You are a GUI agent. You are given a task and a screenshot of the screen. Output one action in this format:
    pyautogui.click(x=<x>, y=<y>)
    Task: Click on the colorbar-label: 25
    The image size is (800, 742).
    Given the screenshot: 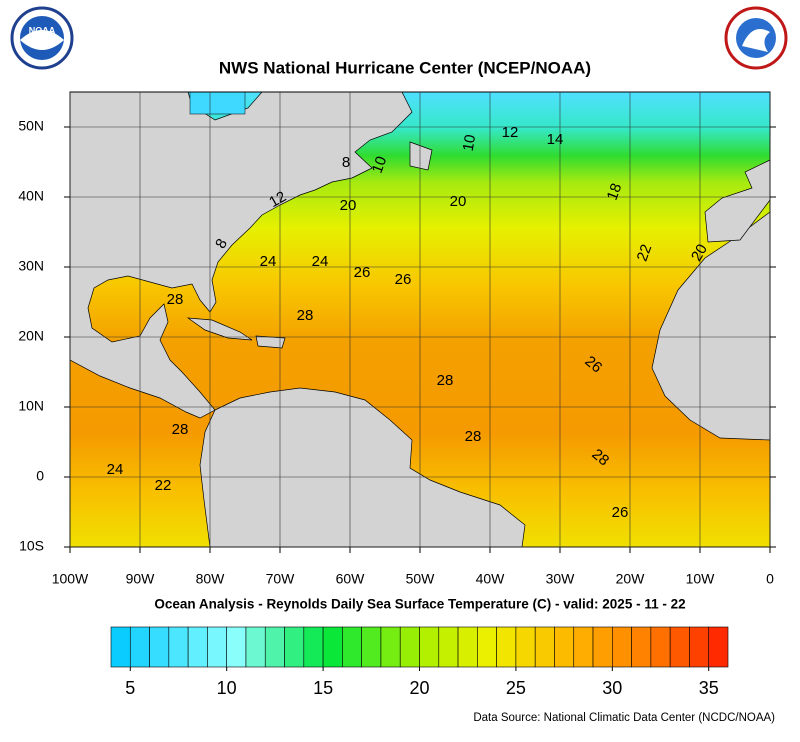 What is the action you would take?
    pyautogui.click(x=516, y=688)
    